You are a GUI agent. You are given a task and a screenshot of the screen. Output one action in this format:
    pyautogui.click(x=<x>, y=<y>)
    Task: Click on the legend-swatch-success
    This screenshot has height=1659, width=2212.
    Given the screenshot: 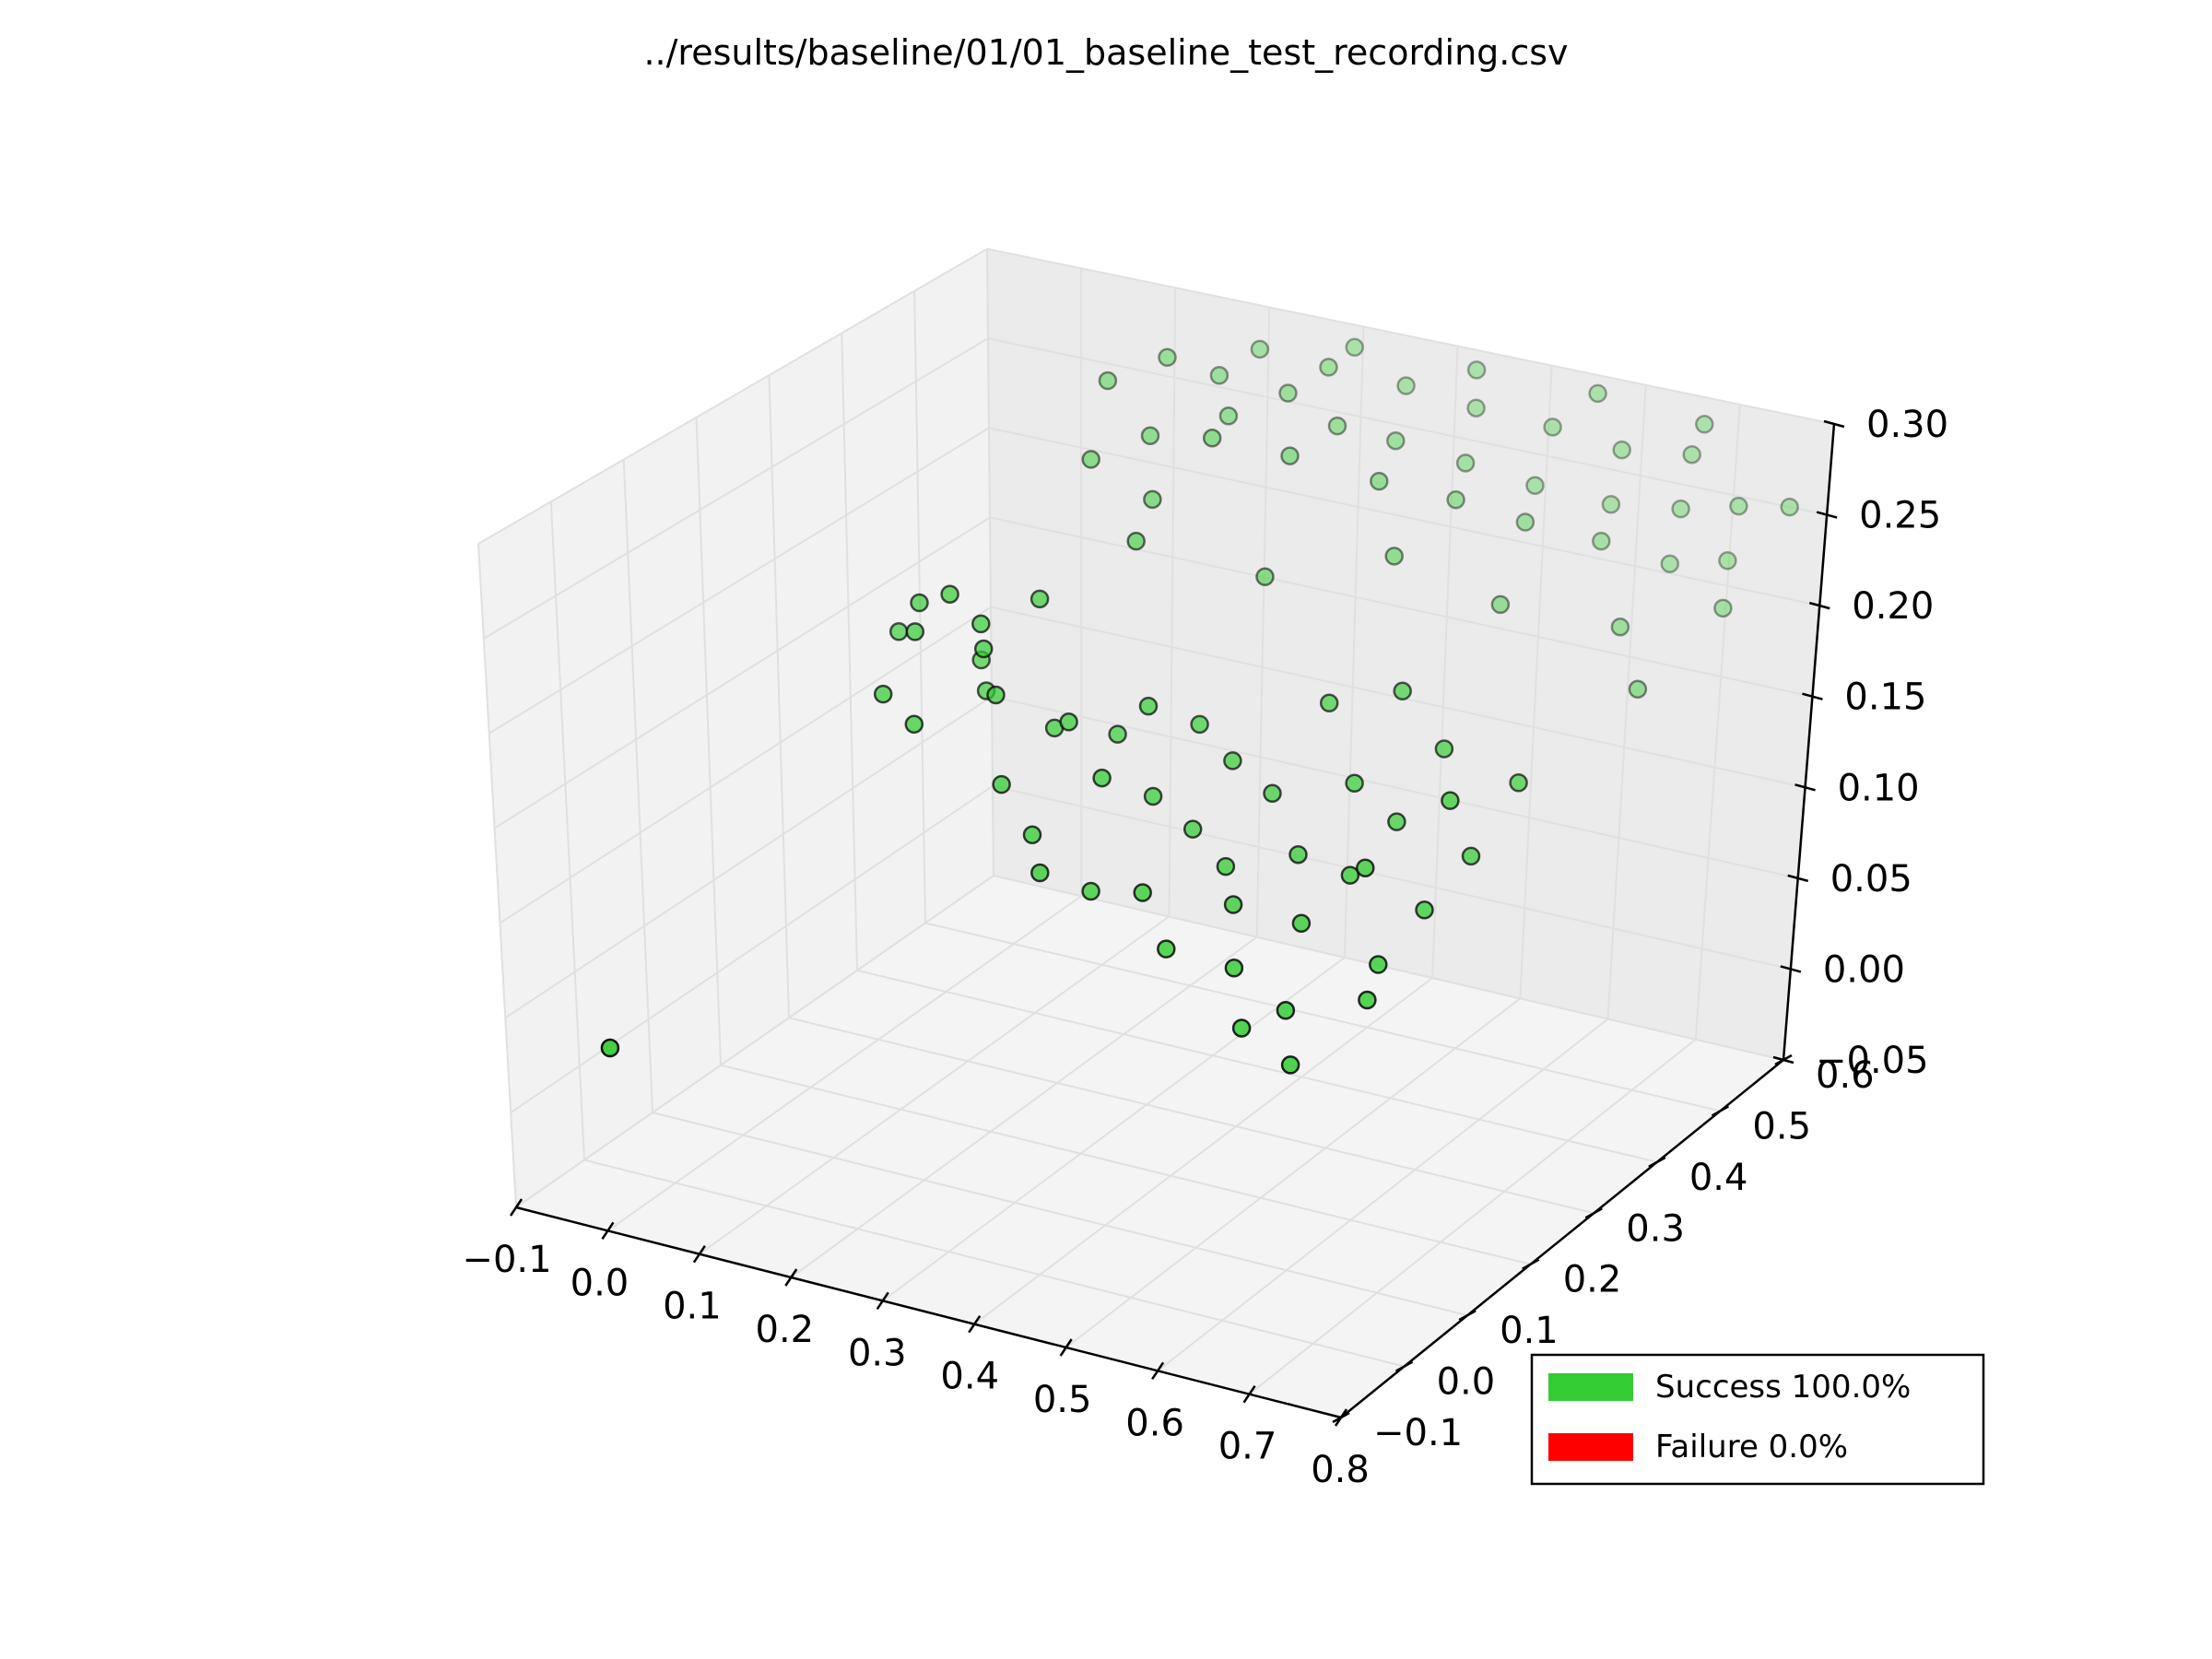 What is the action you would take?
    pyautogui.click(x=1590, y=1387)
    